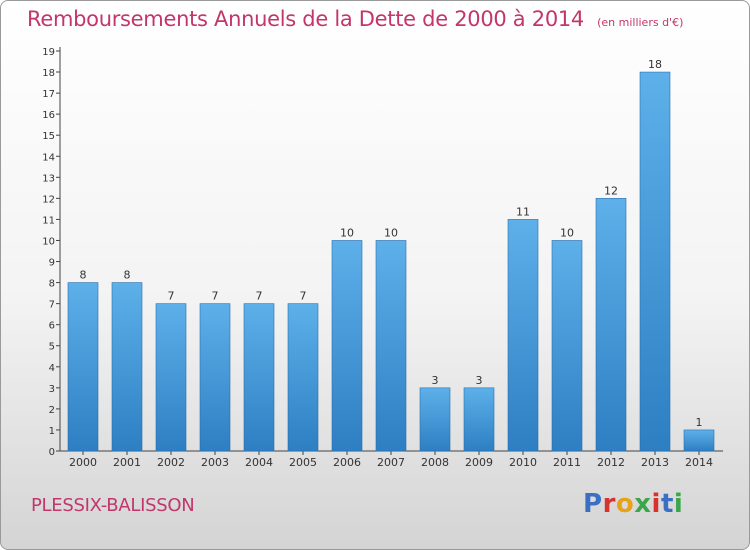 This screenshot has width=750, height=550. What do you see at coordinates (48, 52) in the screenshot?
I see `y-tick-label: 19` at bounding box center [48, 52].